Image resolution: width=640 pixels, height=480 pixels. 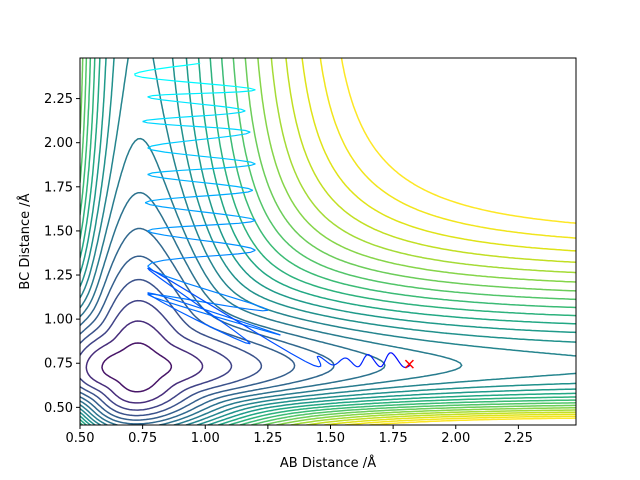 What do you see at coordinates (58, 231) in the screenshot?
I see `y-tick-label: 1.50` at bounding box center [58, 231].